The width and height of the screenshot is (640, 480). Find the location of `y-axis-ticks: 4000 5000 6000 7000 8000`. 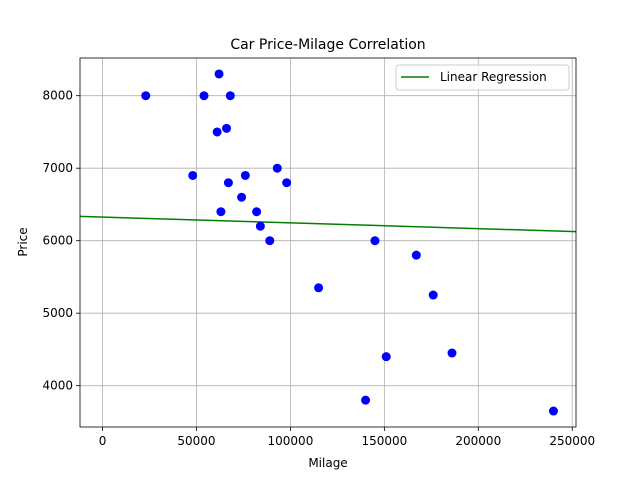

y-axis-ticks: 4000 5000 6000 7000 8000 is located at coordinates (61, 241).